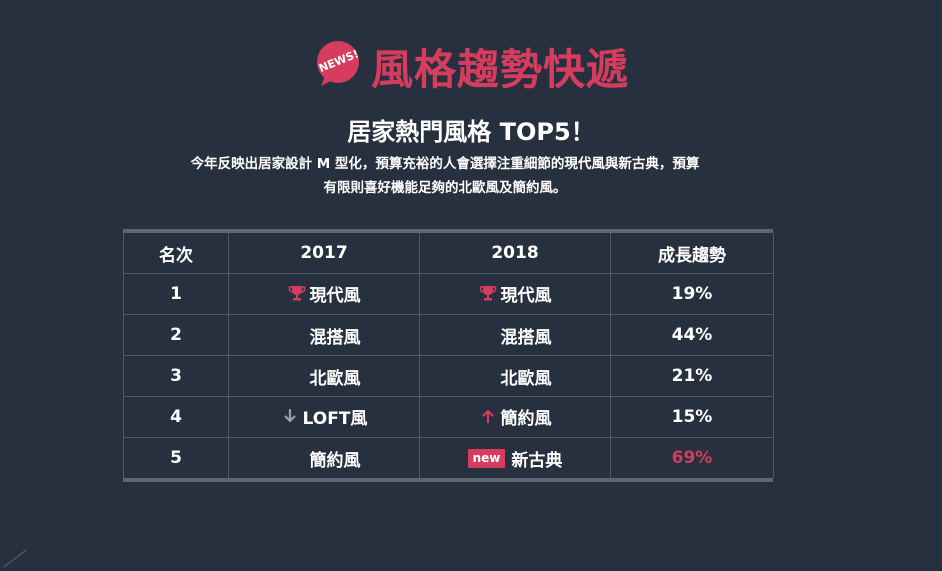 The width and height of the screenshot is (942, 571). I want to click on header: NEWS! 風格趨勢快遞, so click(471, 66).